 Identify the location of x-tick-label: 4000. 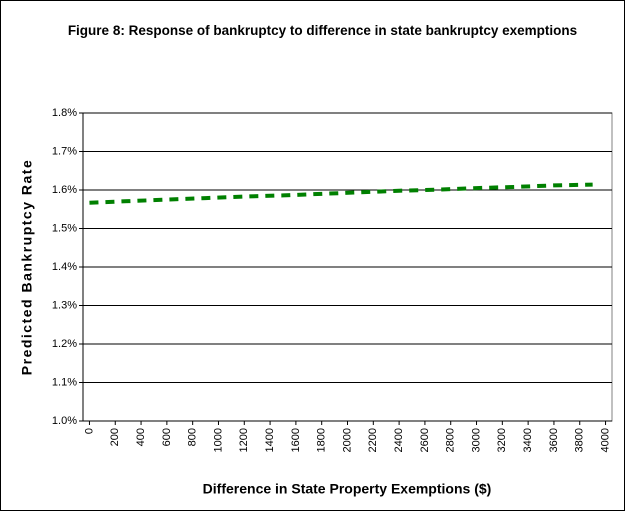
(605, 440).